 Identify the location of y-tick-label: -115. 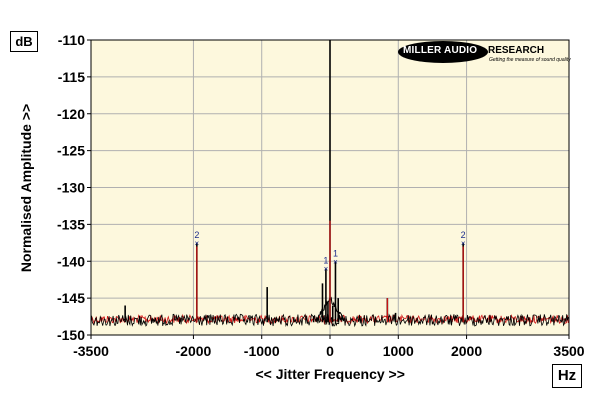
(71, 77).